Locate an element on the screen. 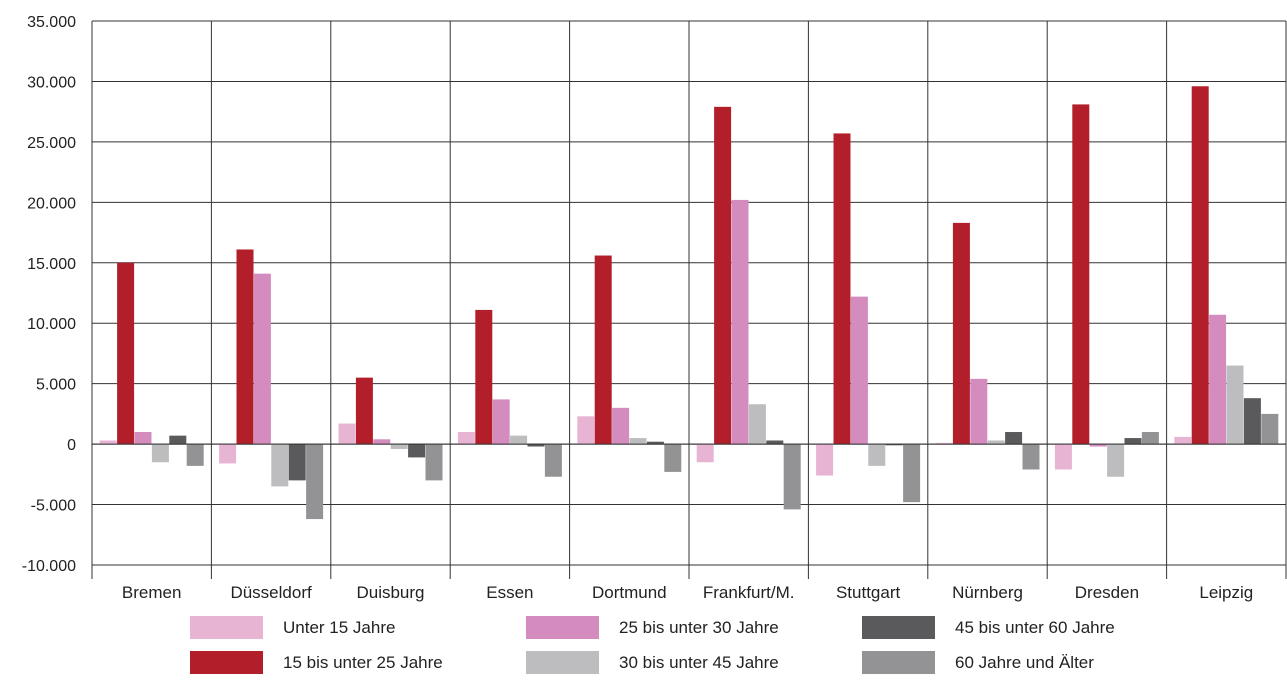 The height and width of the screenshot is (684, 1287). x-tick-label: Stuttgart is located at coordinates (868, 592).